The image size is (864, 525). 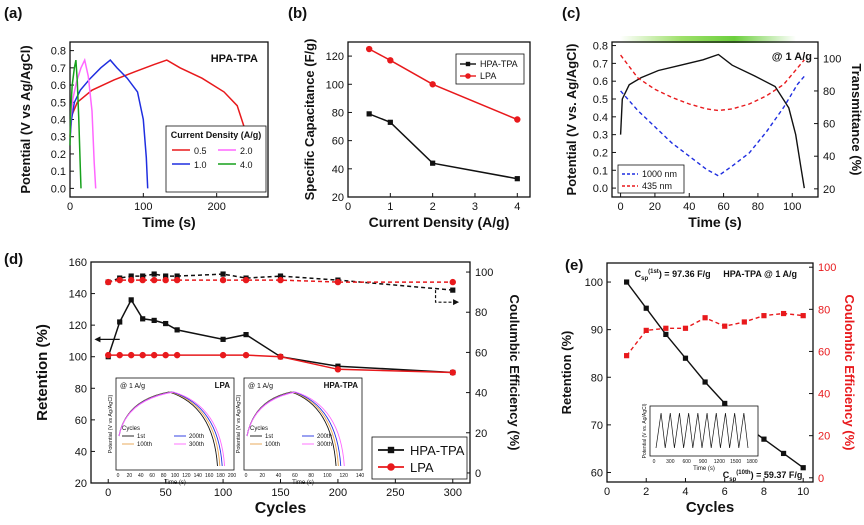 What do you see at coordinates (645, 430) in the screenshot?
I see `inset-y-label: Potential (V vs. Ag/AgCl)` at bounding box center [645, 430].